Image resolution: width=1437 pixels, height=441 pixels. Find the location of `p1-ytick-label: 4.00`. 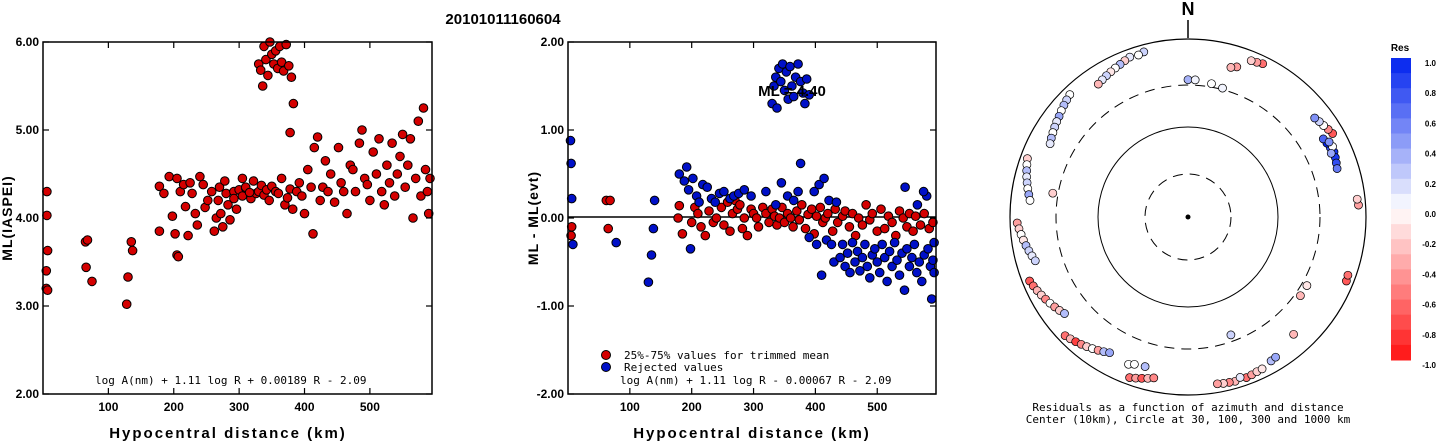

p1-ytick-label: 4.00 is located at coordinates (28, 218).